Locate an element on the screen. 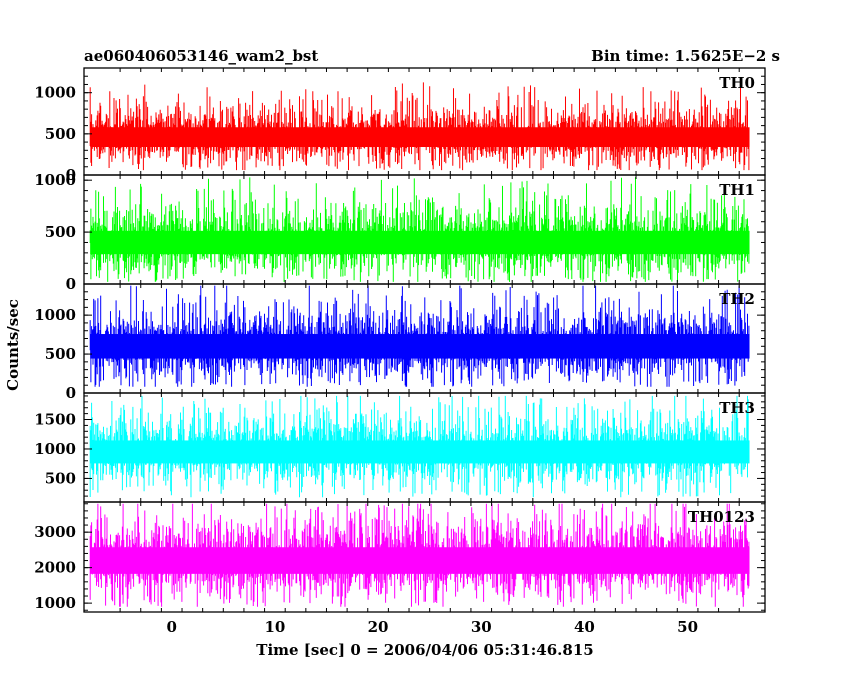 This screenshot has height=680, width=850. x-tick-label: 20 is located at coordinates (378, 627).